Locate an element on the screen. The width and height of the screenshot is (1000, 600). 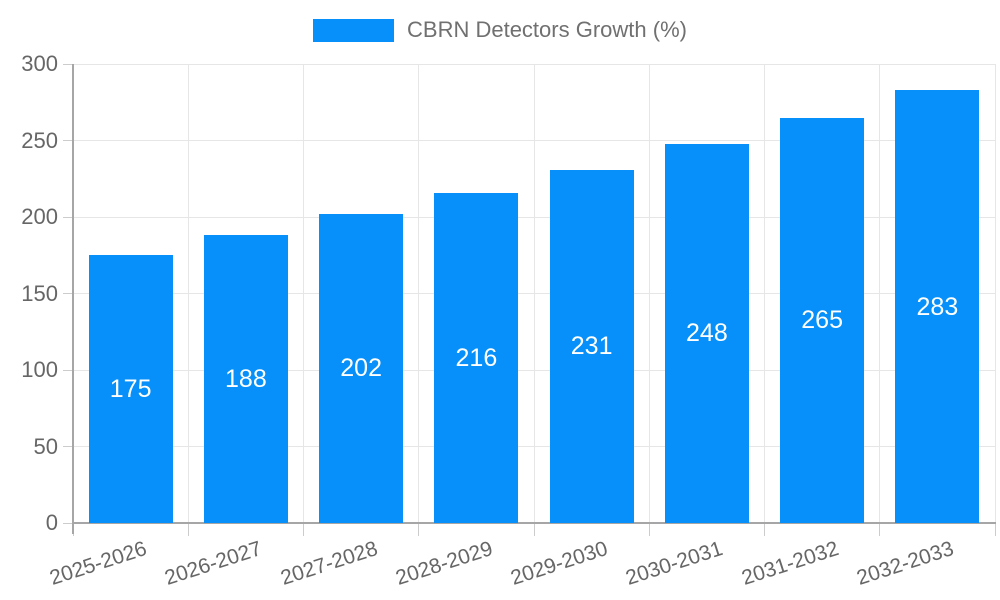
x-tick-label: 2030-2031 is located at coordinates (674, 563).